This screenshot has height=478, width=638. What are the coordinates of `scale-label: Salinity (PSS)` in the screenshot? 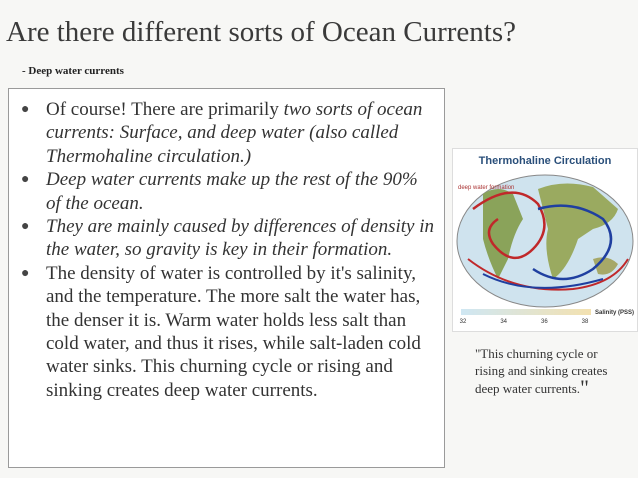 It's located at (614, 313).